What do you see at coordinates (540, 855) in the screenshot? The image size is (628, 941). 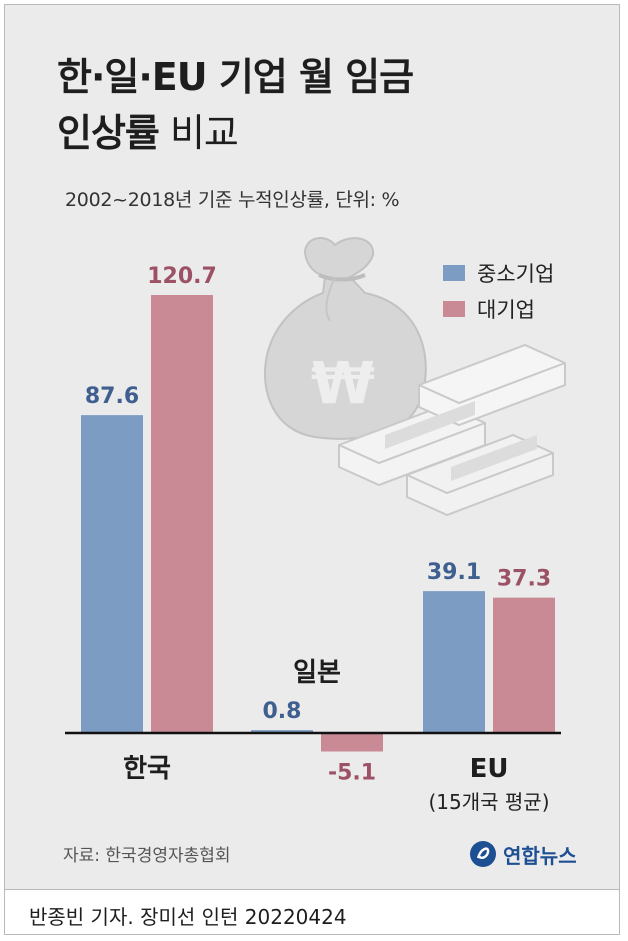 I see `brand-name: 연합뉴스` at bounding box center [540, 855].